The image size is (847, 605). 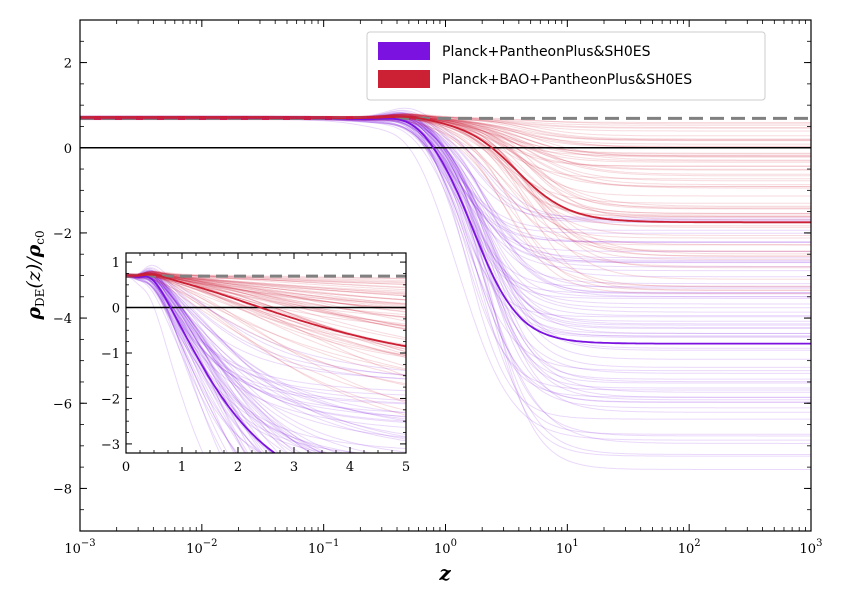 I want to click on main-x-tick-label-1: 10⁻², so click(x=201, y=547).